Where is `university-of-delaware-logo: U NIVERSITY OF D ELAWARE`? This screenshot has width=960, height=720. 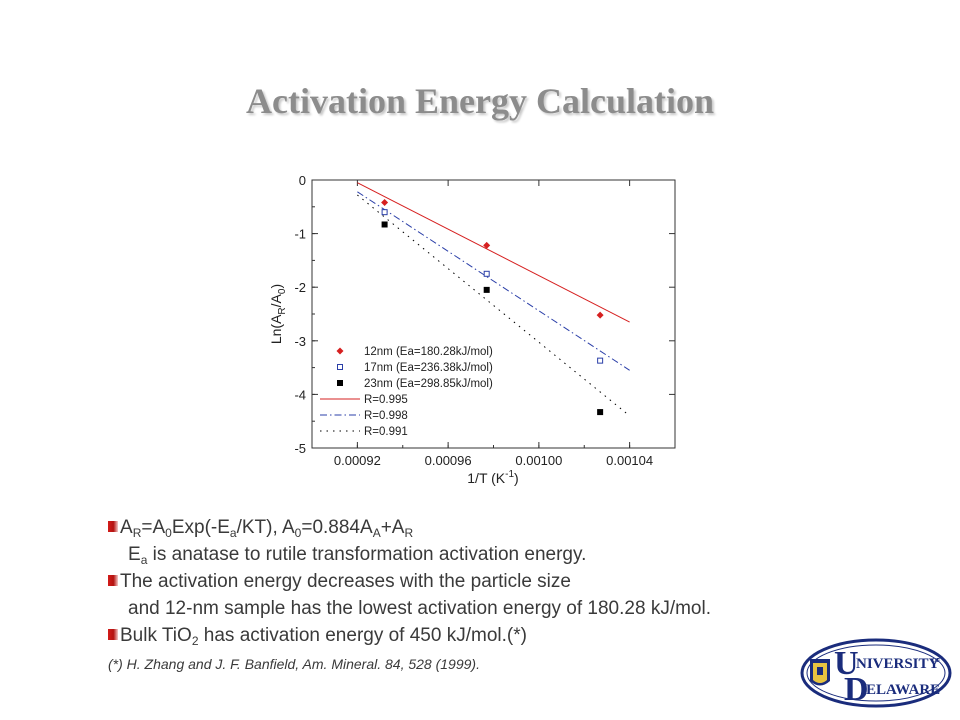 university-of-delaware-logo: U NIVERSITY OF D ELAWARE is located at coordinates (876, 673).